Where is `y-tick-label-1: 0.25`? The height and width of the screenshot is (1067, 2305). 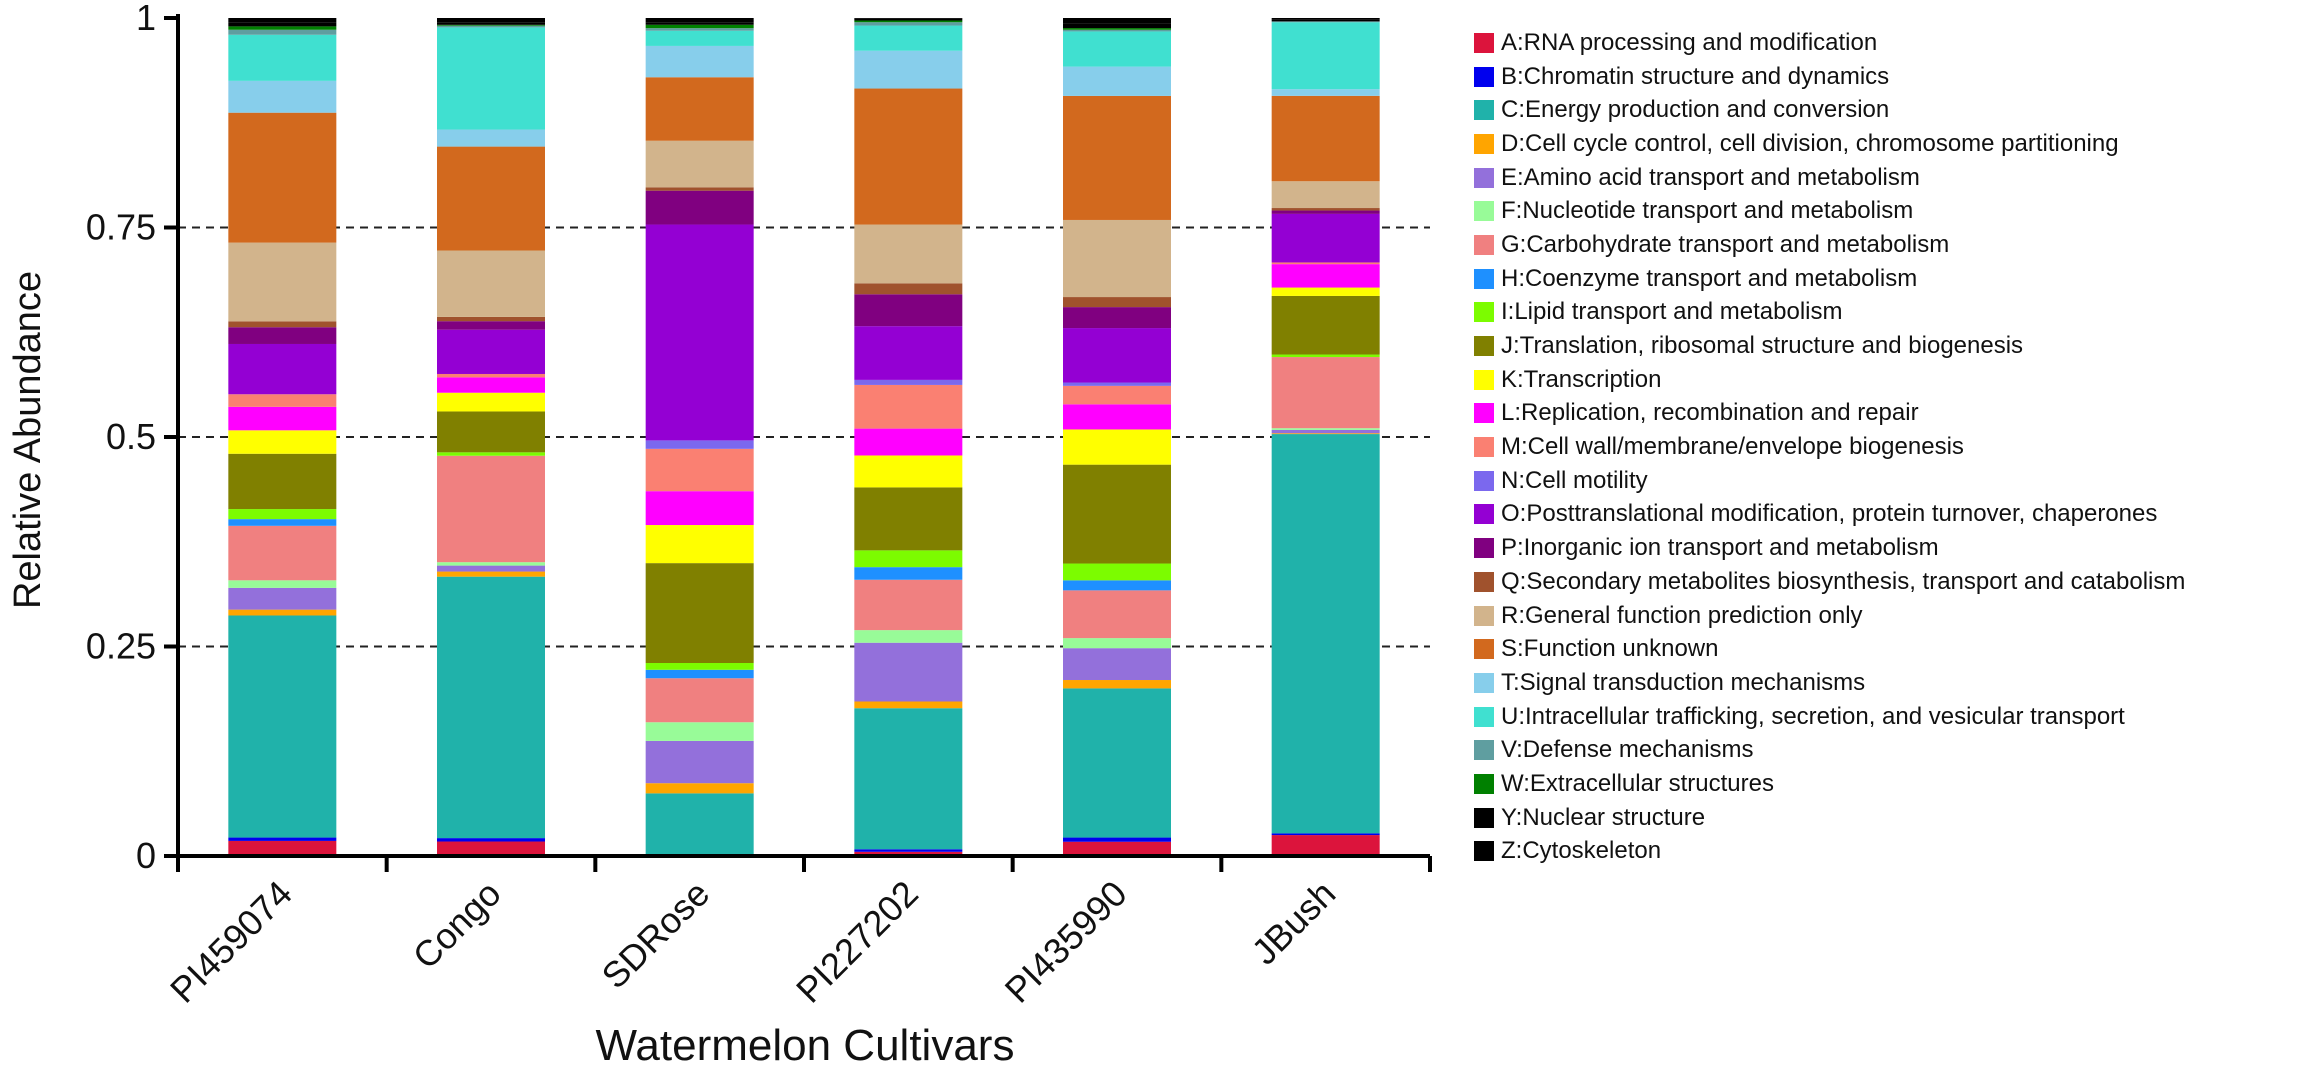 y-tick-label-1: 0.25 is located at coordinates (121, 646).